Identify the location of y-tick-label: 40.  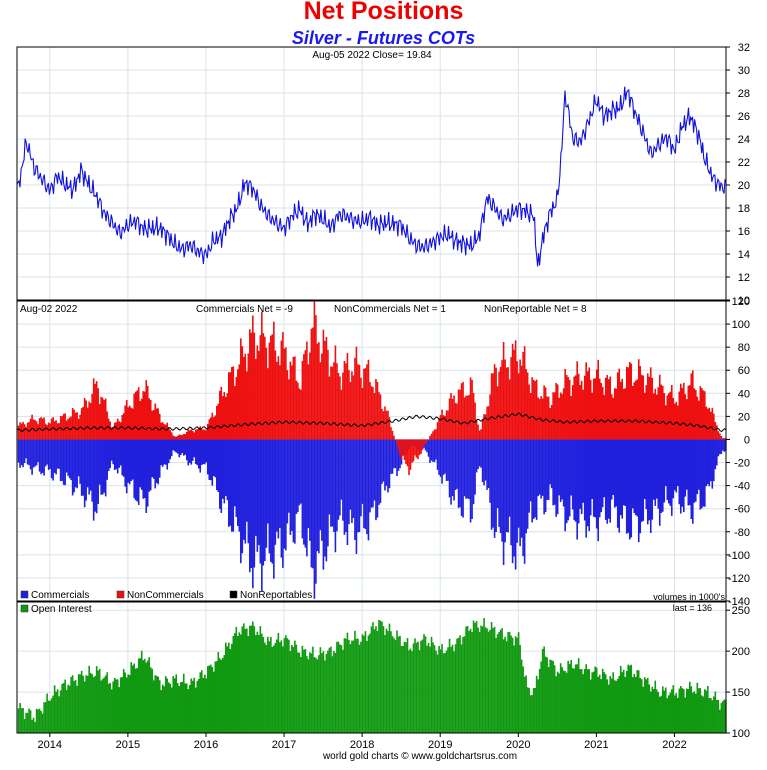
(744, 394).